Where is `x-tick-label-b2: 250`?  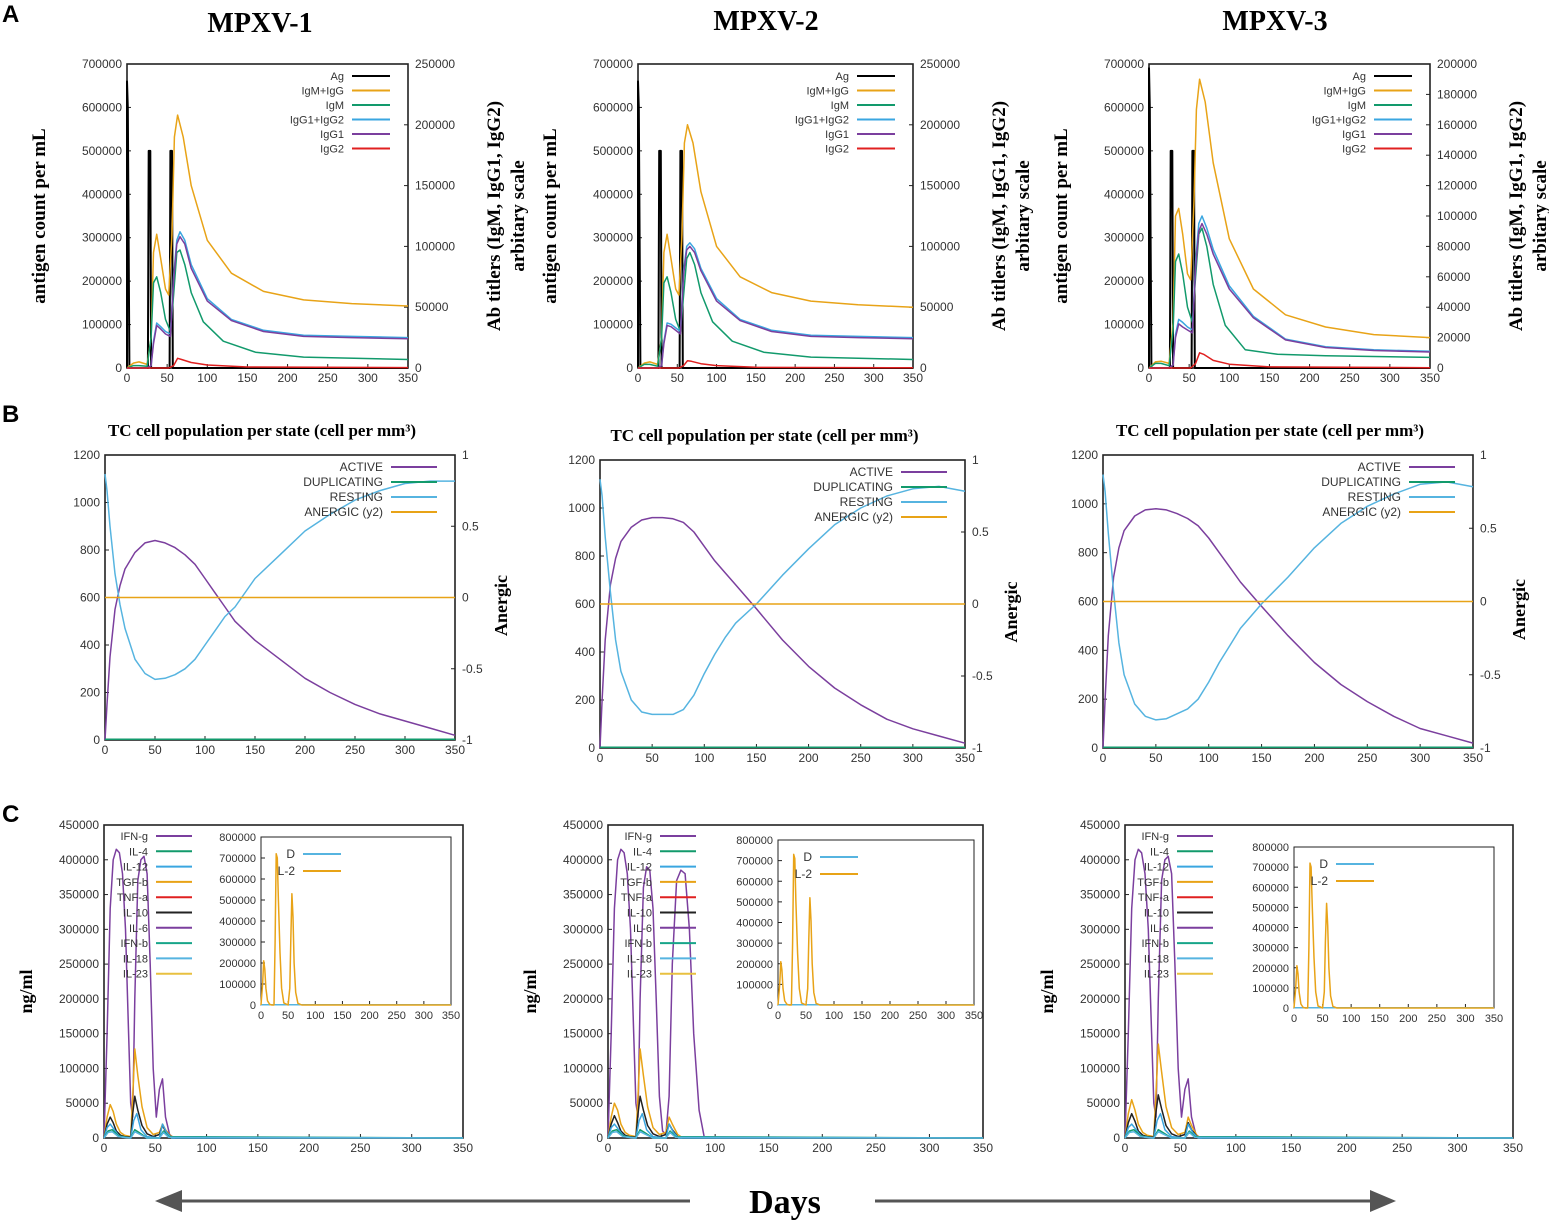 x-tick-label-b2: 250 is located at coordinates (861, 758).